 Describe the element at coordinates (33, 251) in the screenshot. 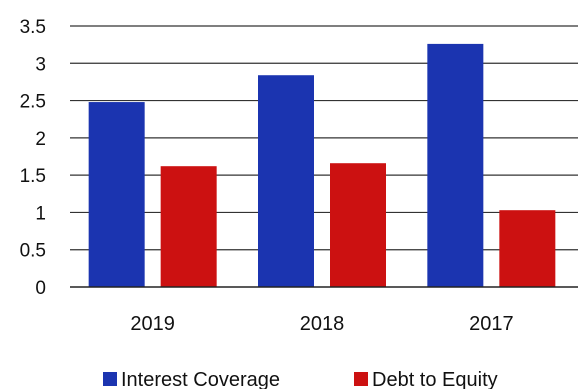

I see `y-tick-label: 0.5` at that location.